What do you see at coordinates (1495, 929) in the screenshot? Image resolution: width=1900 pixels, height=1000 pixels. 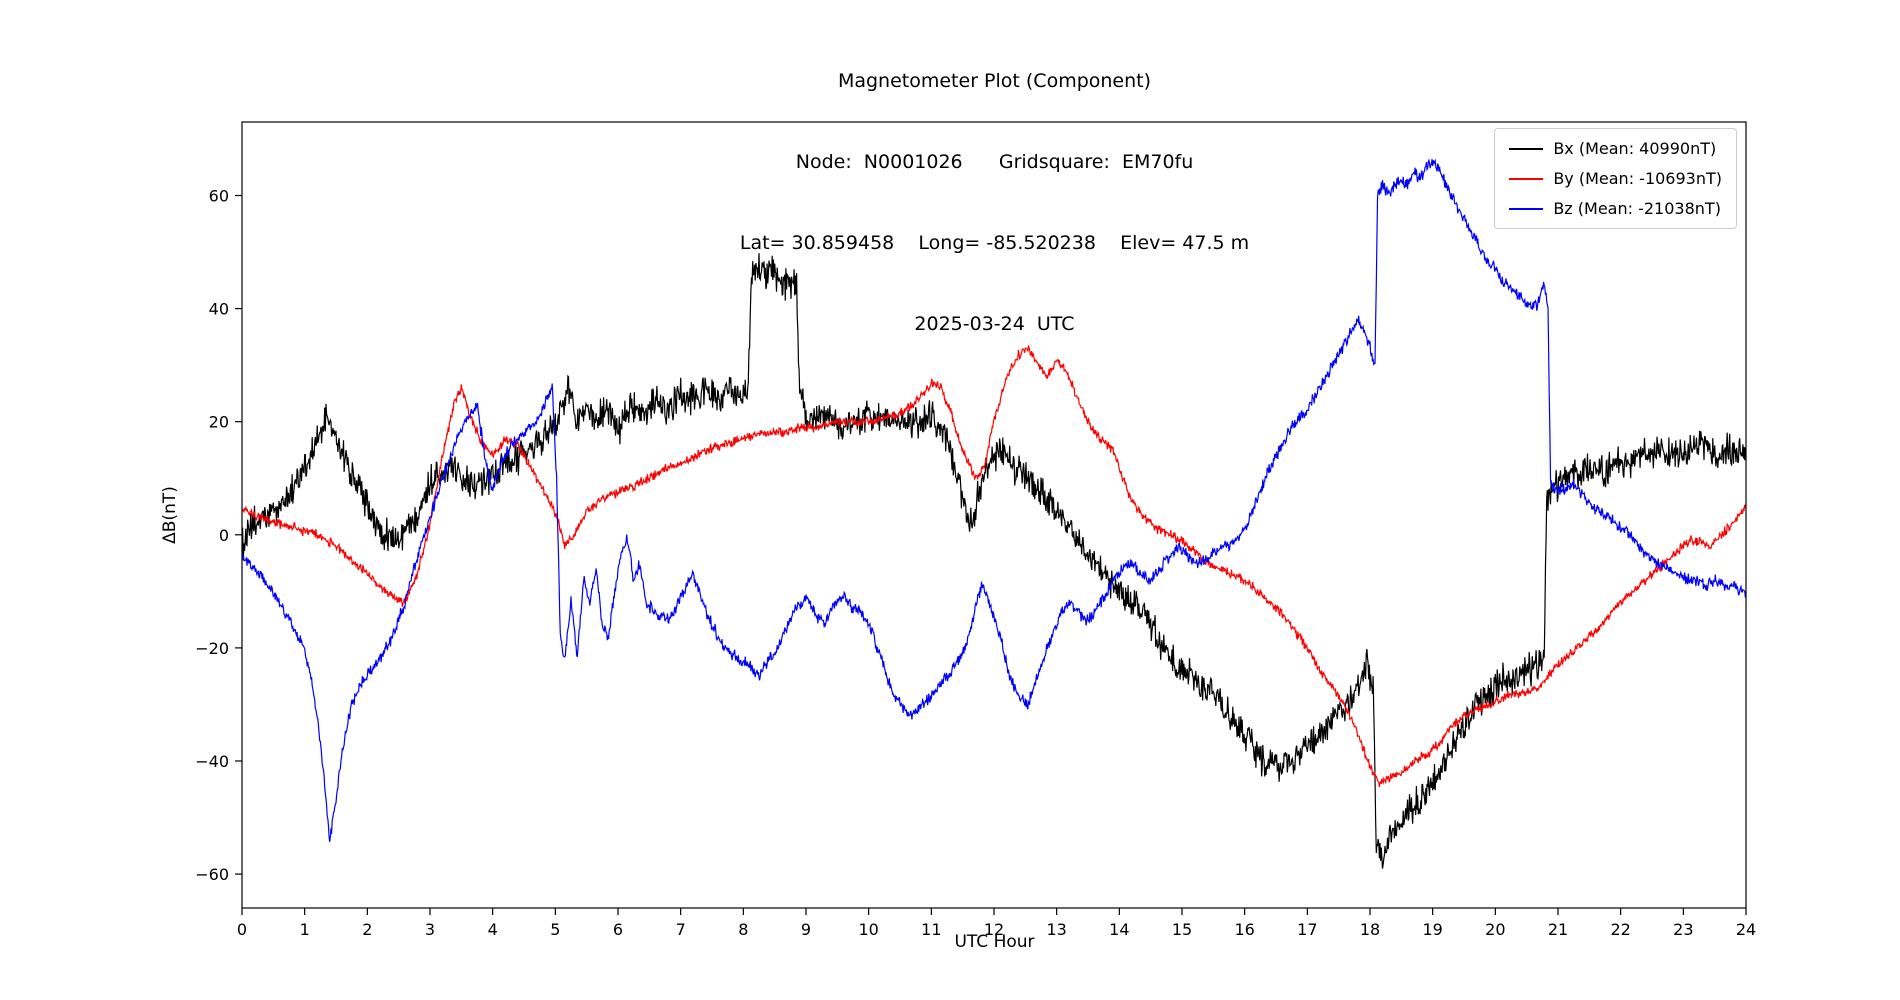 I see `x-tick-label: 20` at bounding box center [1495, 929].